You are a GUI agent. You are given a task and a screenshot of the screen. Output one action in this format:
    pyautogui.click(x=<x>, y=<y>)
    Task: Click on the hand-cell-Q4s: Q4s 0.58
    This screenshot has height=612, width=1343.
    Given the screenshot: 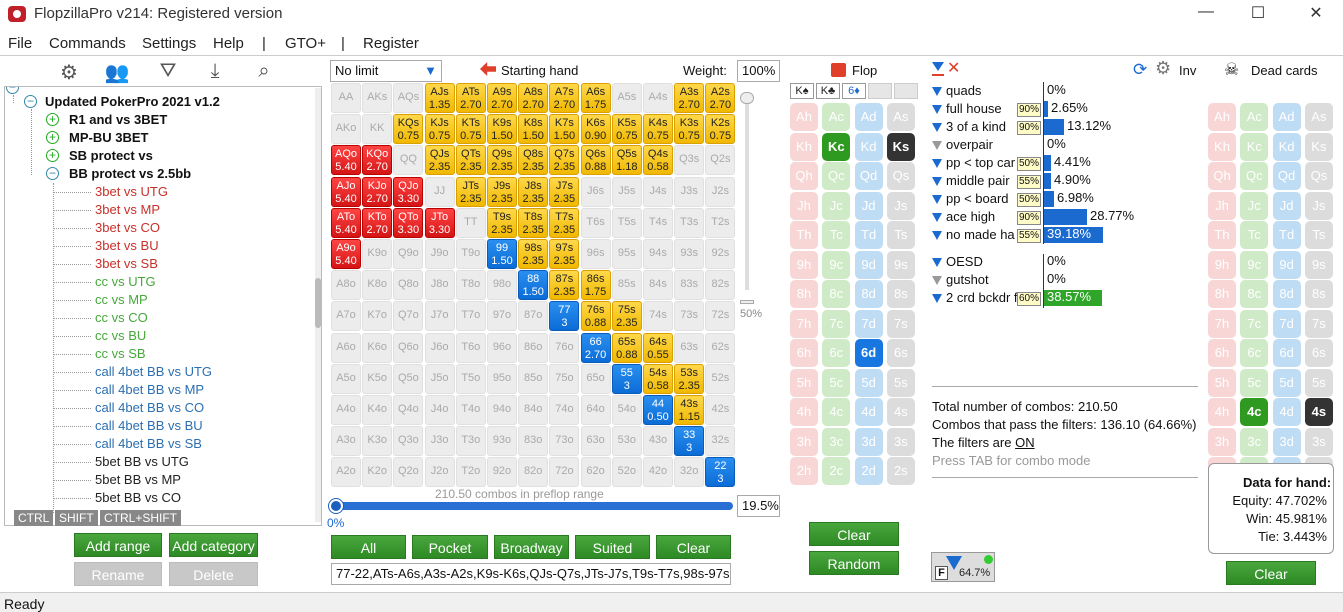 What is the action you would take?
    pyautogui.click(x=658, y=160)
    